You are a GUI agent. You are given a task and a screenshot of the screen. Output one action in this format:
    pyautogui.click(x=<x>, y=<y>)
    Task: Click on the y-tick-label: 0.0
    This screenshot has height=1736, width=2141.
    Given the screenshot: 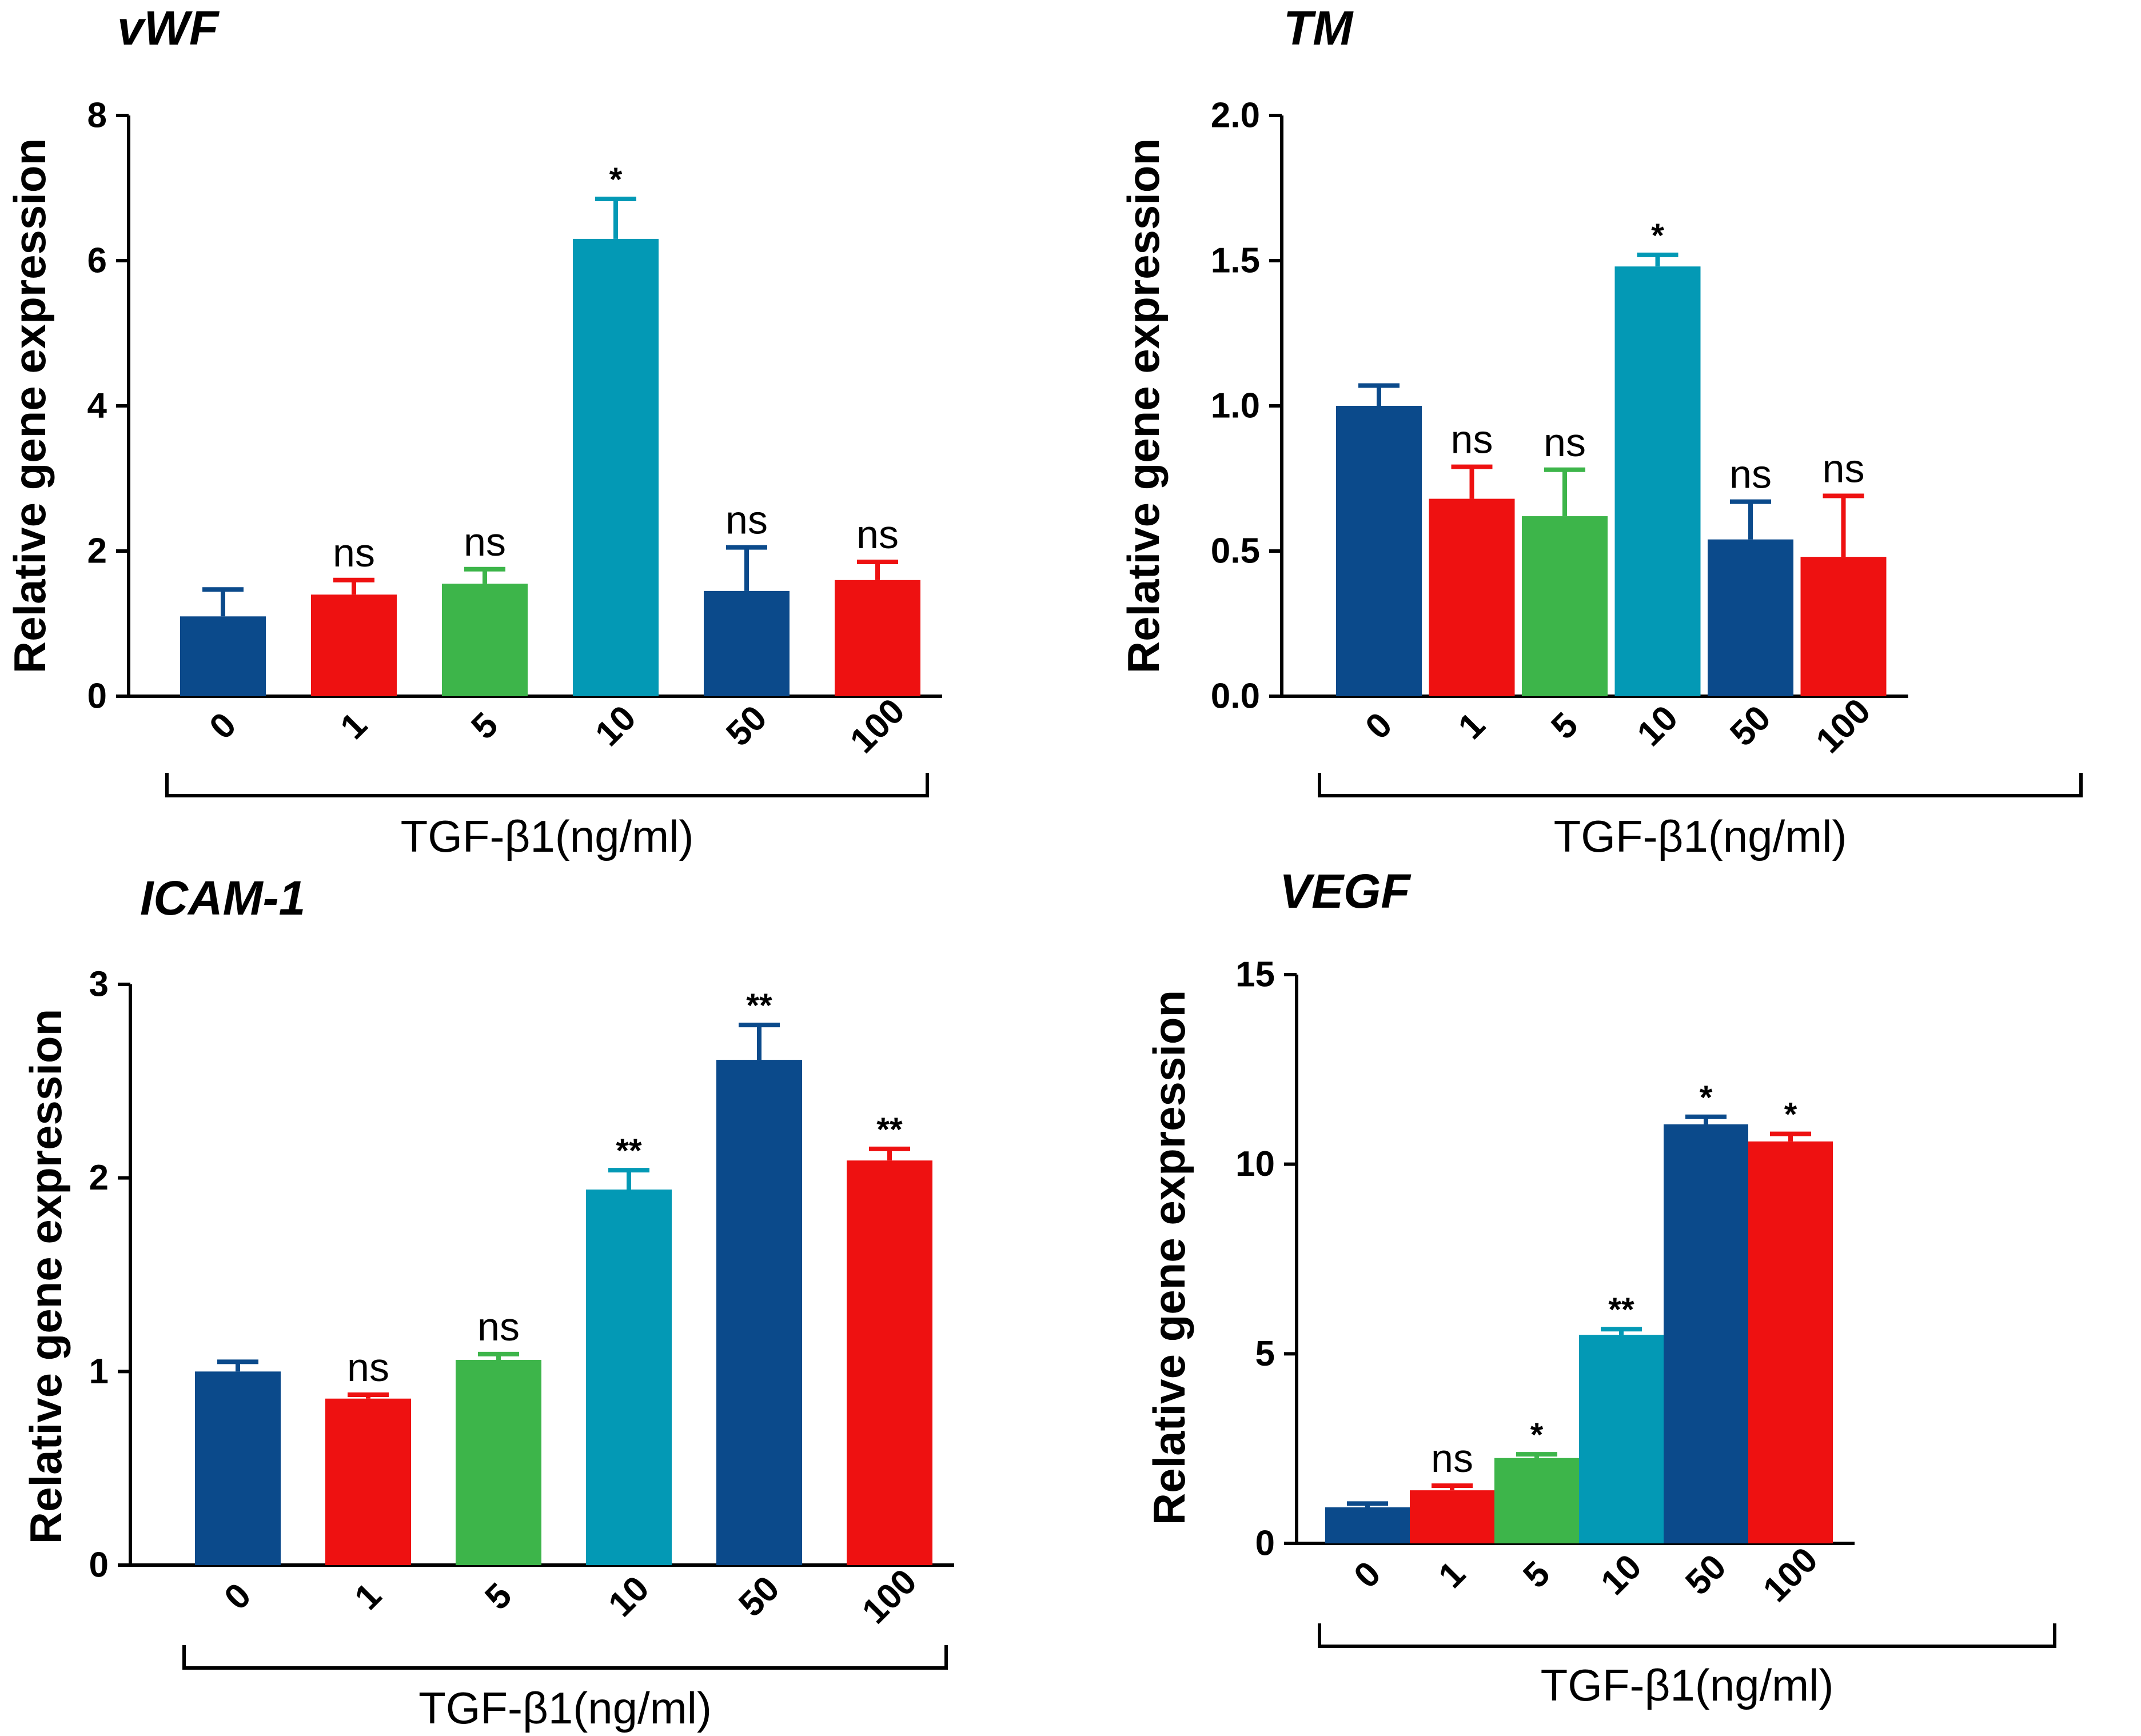 What is the action you would take?
    pyautogui.click(x=1235, y=696)
    